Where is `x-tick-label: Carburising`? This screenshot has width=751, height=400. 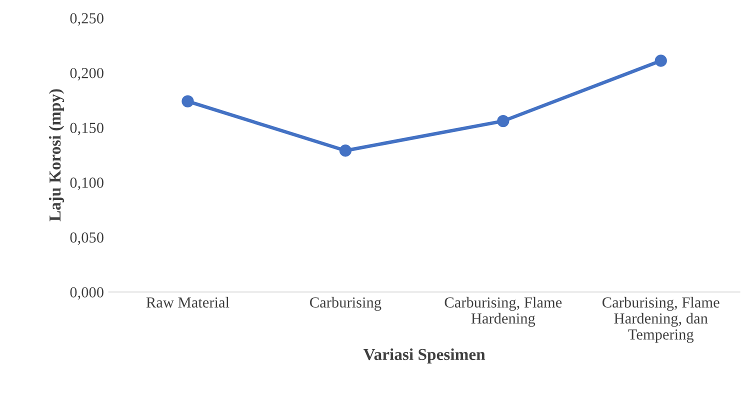 x-tick-label: Carburising is located at coordinates (346, 303).